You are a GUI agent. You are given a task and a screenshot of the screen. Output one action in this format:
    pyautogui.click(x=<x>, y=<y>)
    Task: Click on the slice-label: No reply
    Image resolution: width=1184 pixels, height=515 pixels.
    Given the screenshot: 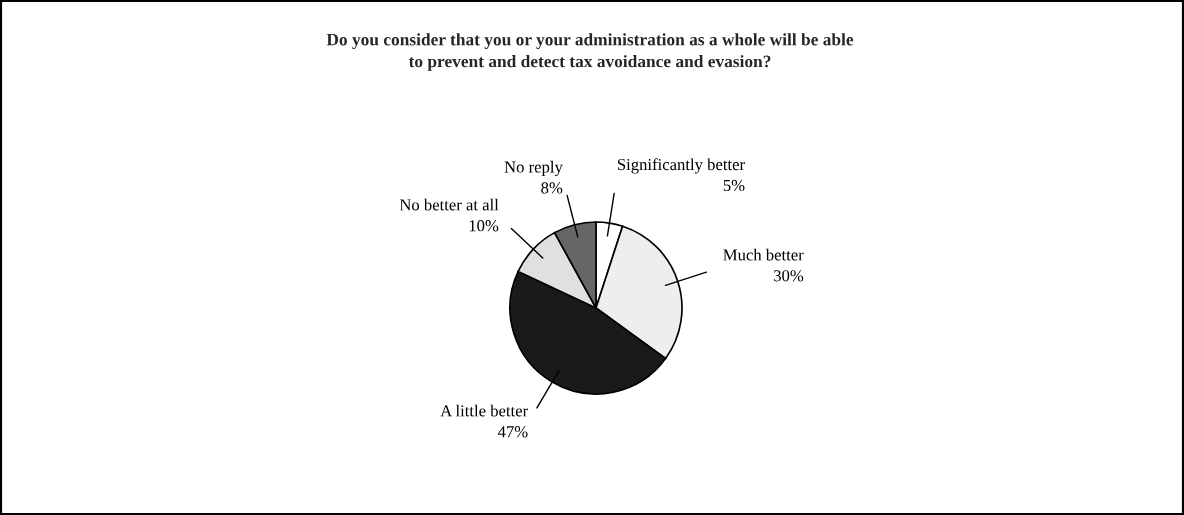 What is the action you would take?
    pyautogui.click(x=533, y=168)
    